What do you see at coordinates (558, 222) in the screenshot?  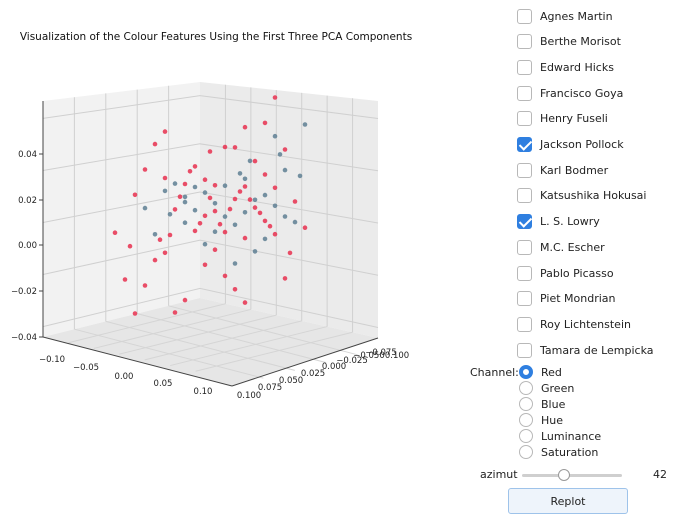 I see `artist-checkbox-row: L. S. Lowry` at bounding box center [558, 222].